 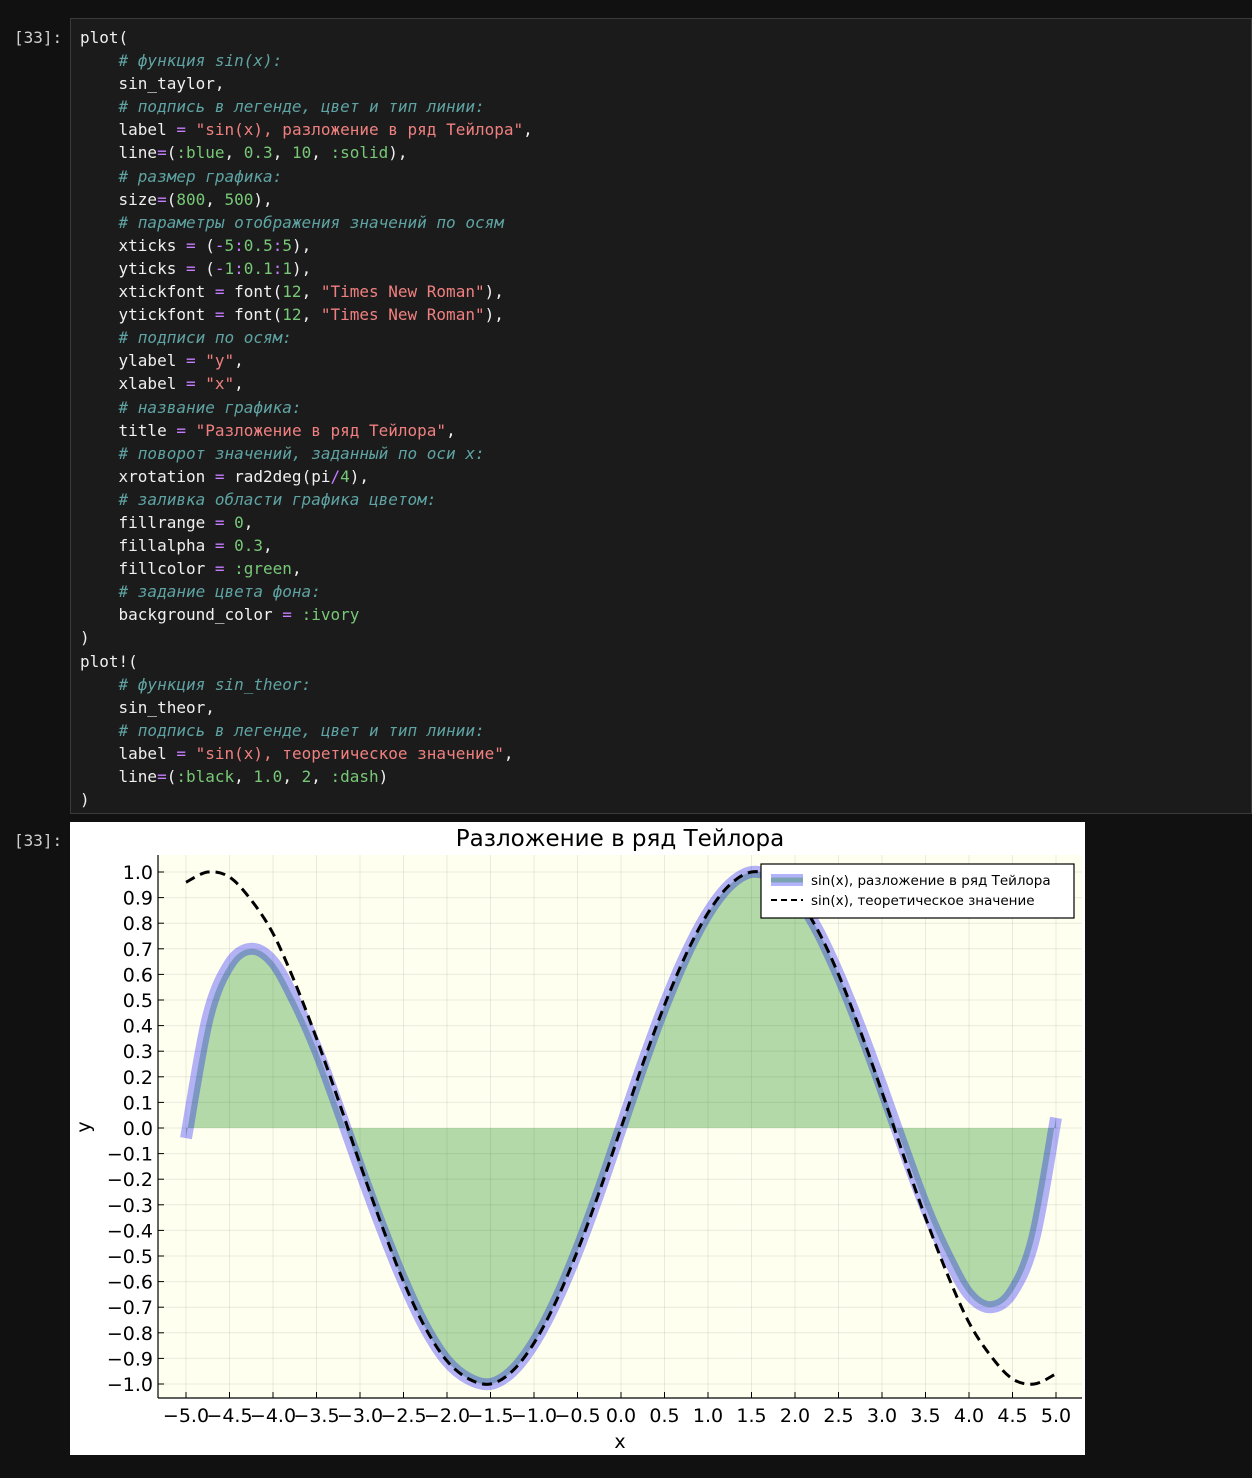 What do you see at coordinates (447, 1416) in the screenshot?
I see `x-tick-label: −2.0` at bounding box center [447, 1416].